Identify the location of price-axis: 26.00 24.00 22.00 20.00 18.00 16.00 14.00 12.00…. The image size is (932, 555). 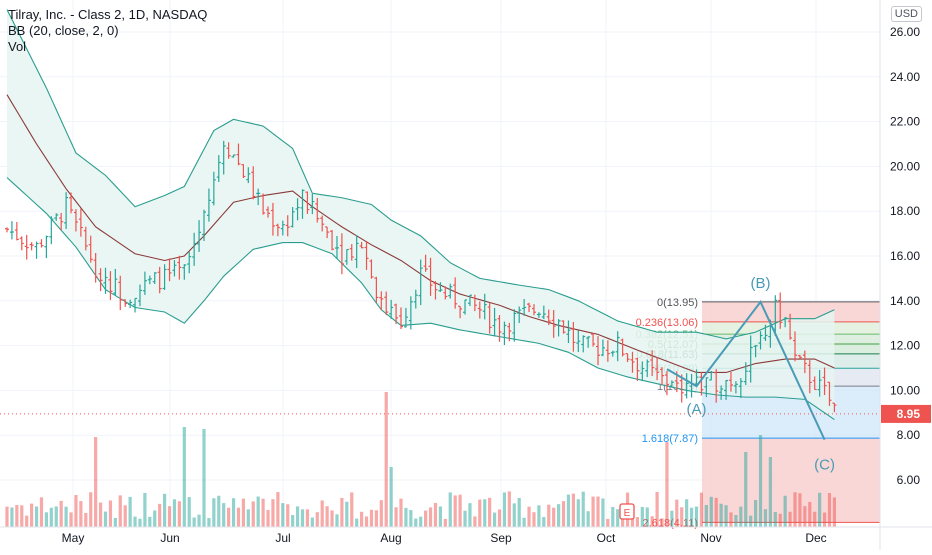
(905, 275).